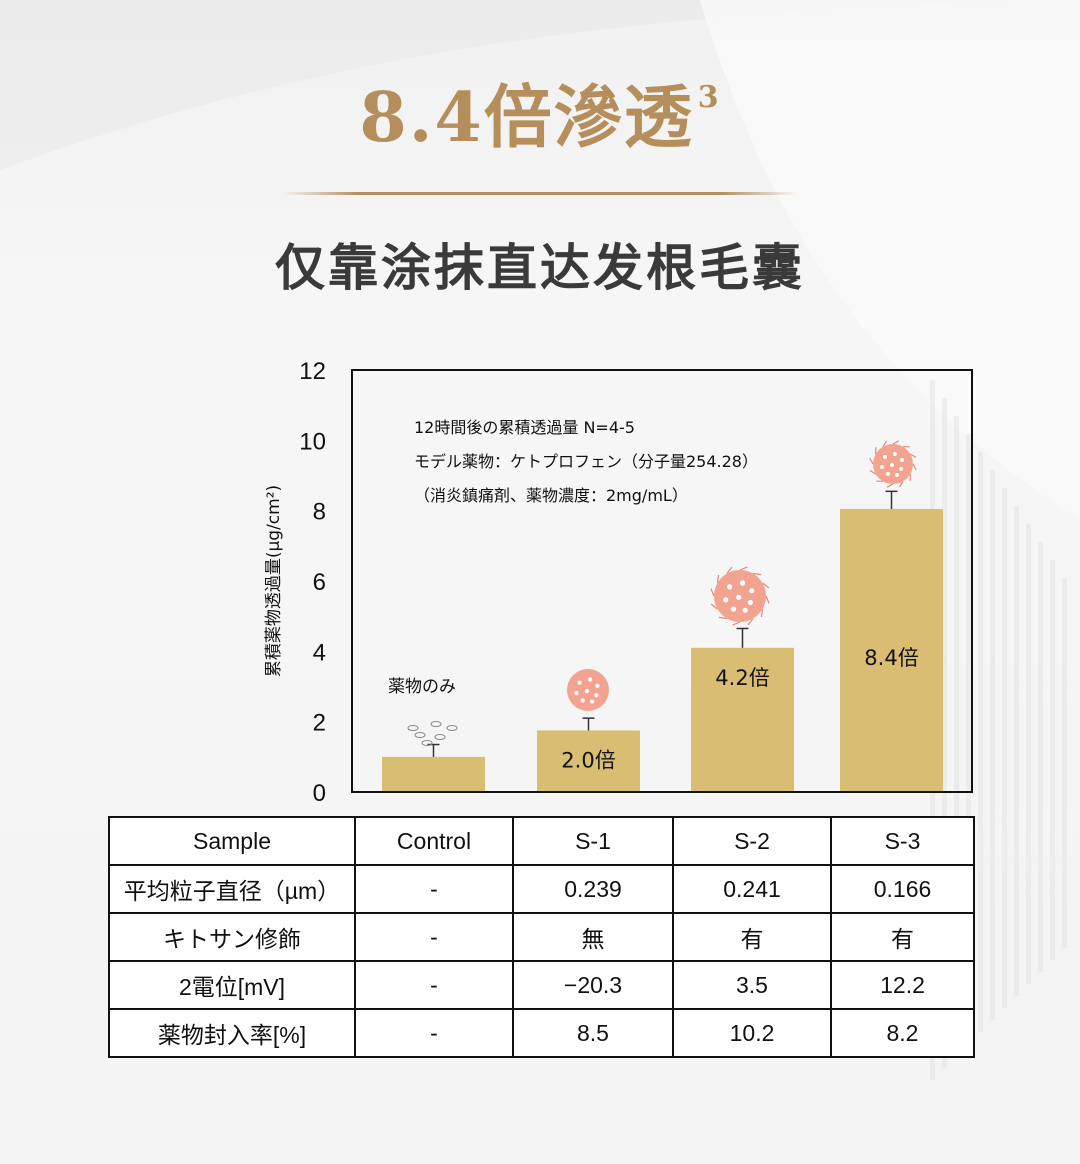 The height and width of the screenshot is (1164, 1080). I want to click on row-label-cell: 平均粒子直径（µm）, so click(232, 889).